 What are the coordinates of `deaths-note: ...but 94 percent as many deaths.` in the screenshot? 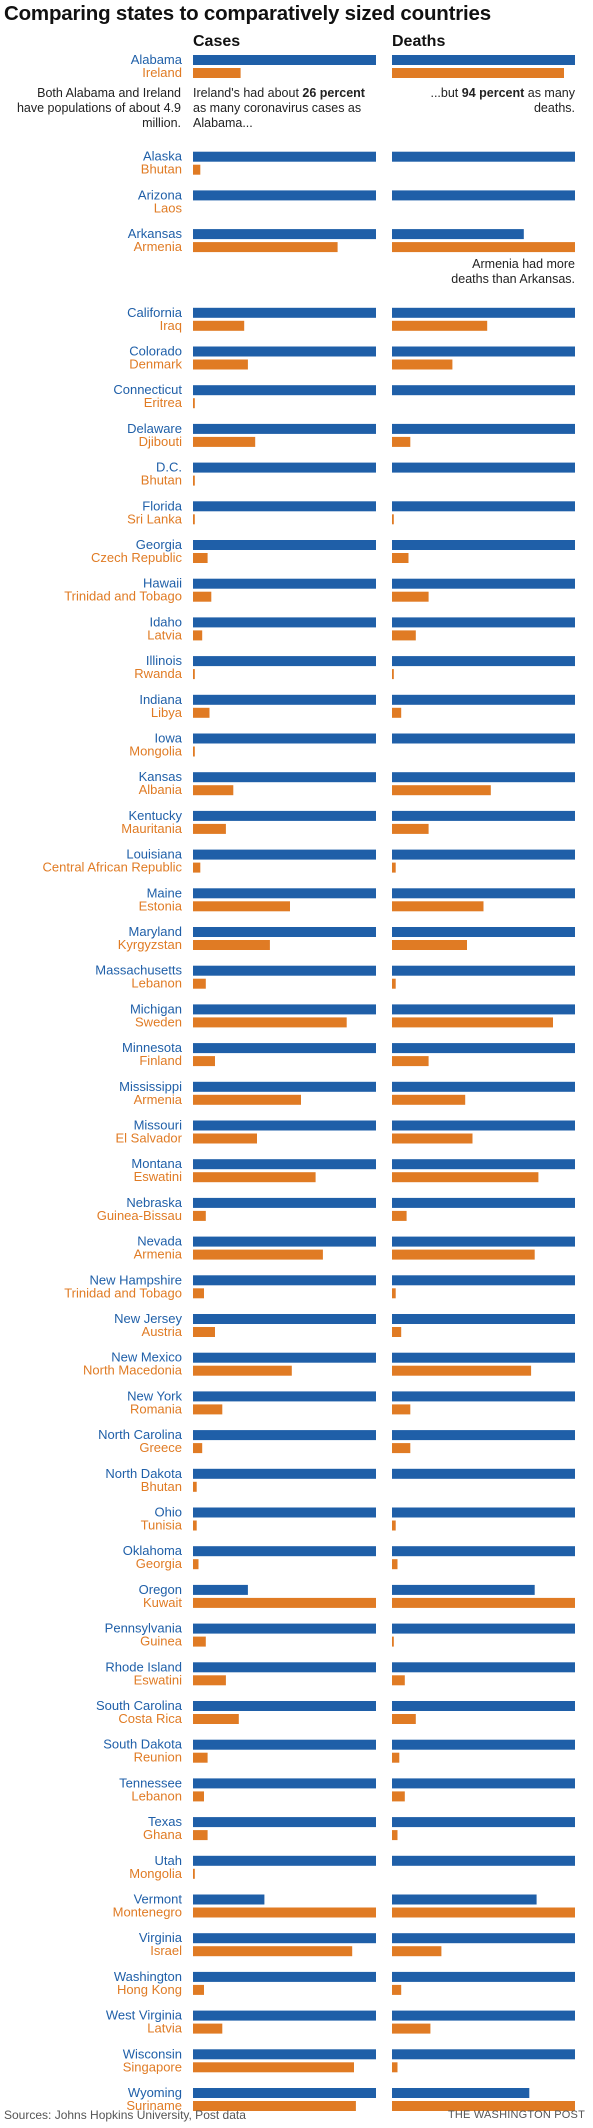 It's located at (483, 101).